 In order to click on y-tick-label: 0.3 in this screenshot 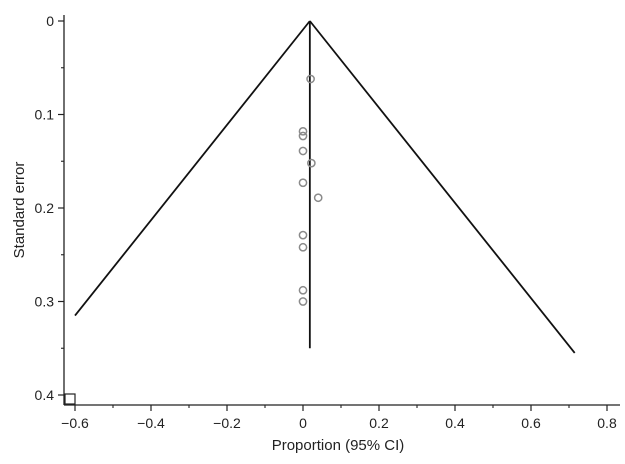, I will do `click(45, 302)`.